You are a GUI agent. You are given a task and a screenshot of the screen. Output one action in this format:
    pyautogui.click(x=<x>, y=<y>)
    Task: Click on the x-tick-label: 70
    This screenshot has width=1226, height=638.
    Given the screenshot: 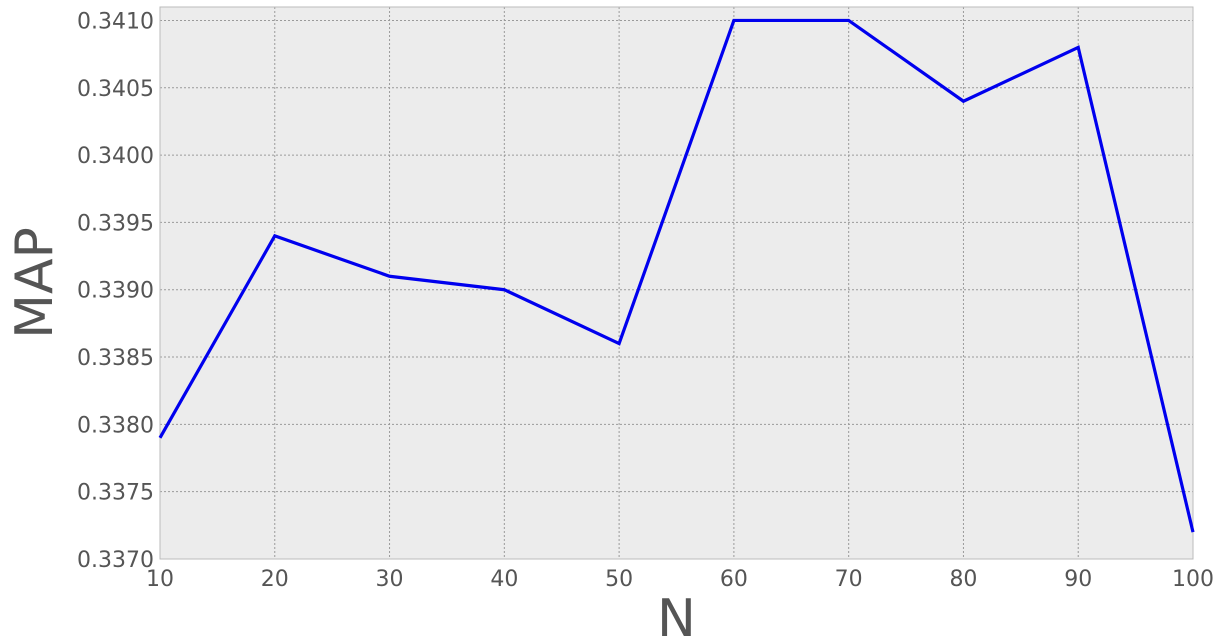 What is the action you would take?
    pyautogui.click(x=849, y=579)
    